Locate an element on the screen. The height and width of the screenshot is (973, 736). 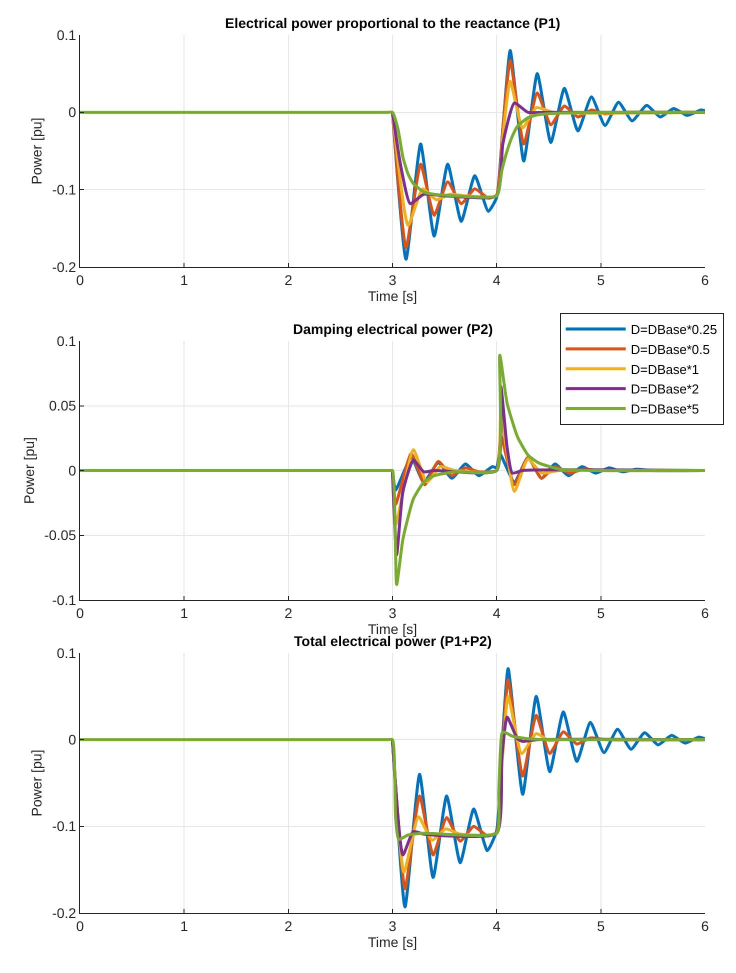
legend-label: D=DBase*0.25 is located at coordinates (674, 330).